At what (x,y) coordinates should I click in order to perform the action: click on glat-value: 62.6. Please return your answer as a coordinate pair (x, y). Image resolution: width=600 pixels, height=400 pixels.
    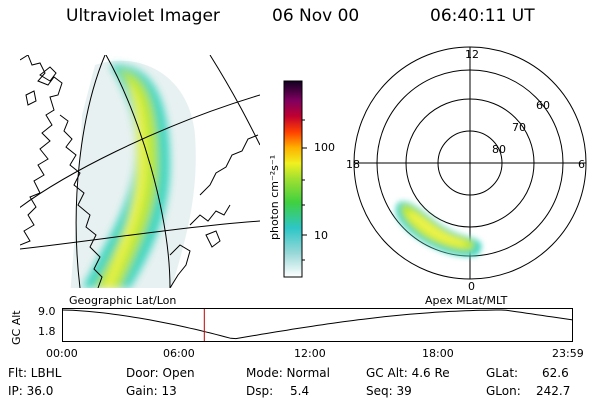
    Looking at the image, I should click on (555, 373).